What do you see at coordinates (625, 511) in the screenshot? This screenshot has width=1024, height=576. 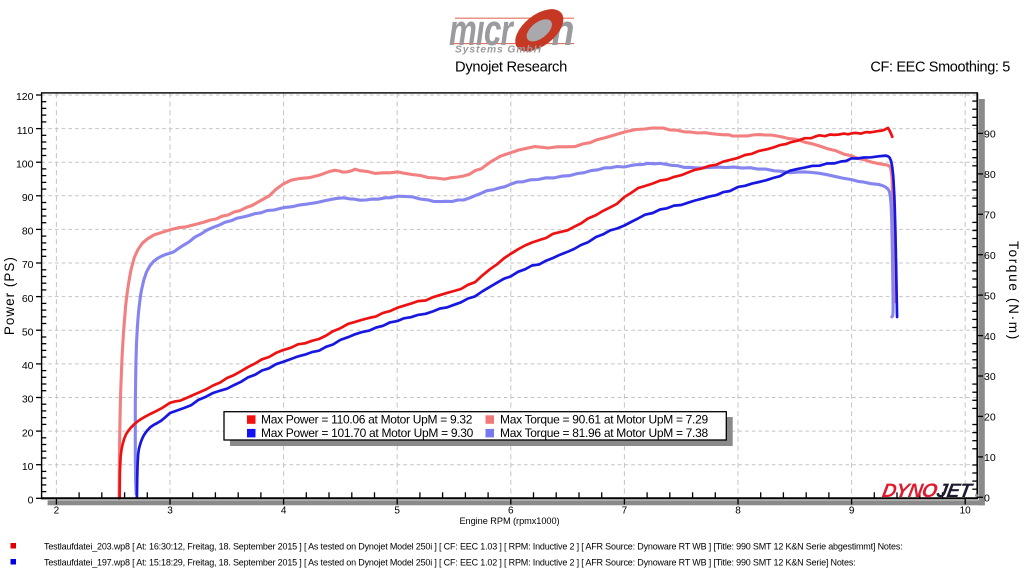 I see `svg-text: 7` at bounding box center [625, 511].